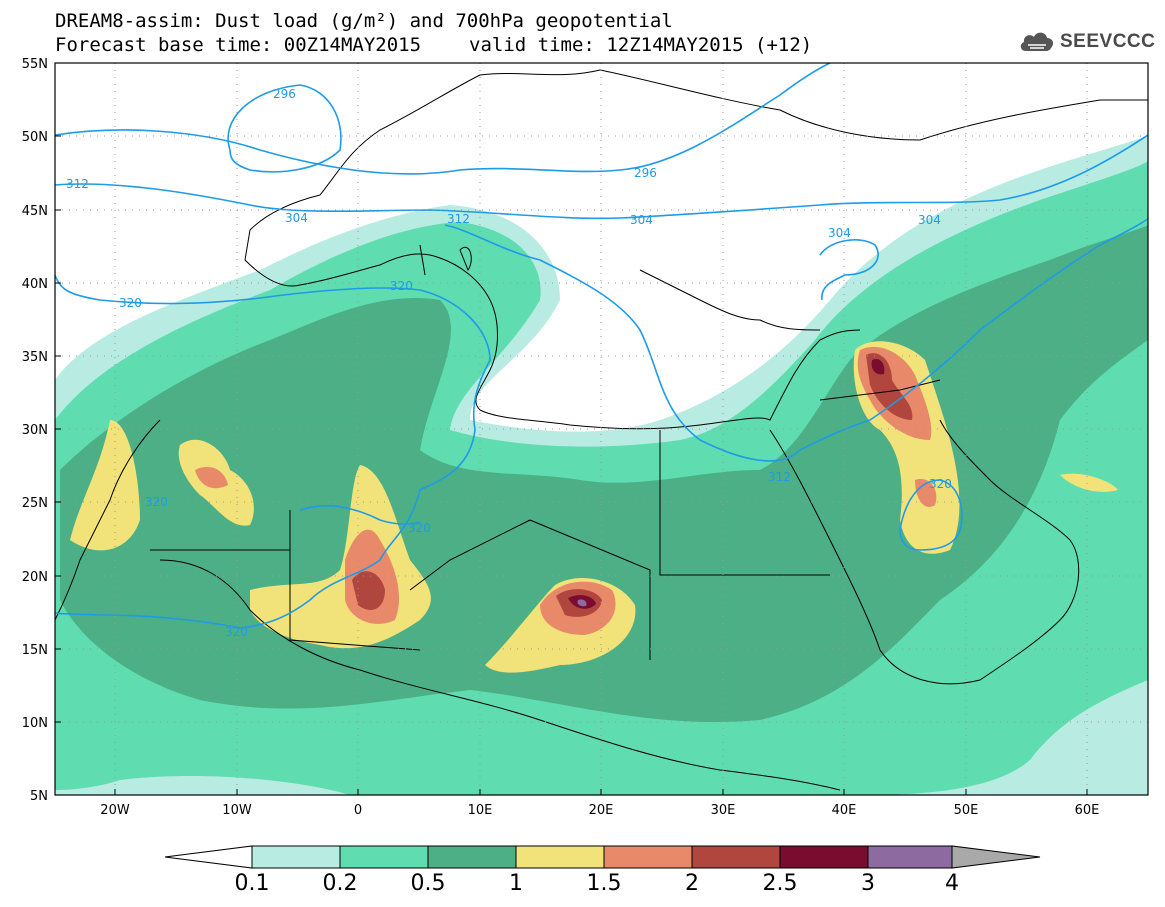 The image size is (1165, 907). I want to click on x-tick-label: 20E, so click(601, 810).